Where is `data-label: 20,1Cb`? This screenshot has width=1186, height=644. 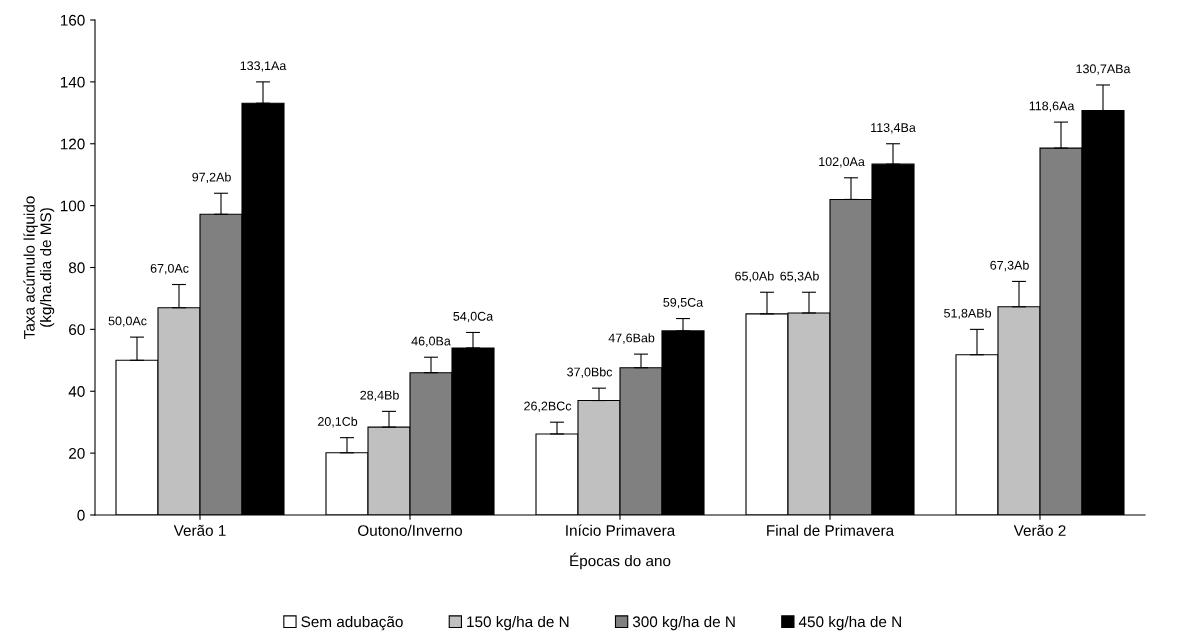 data-label: 20,1Cb is located at coordinates (338, 422).